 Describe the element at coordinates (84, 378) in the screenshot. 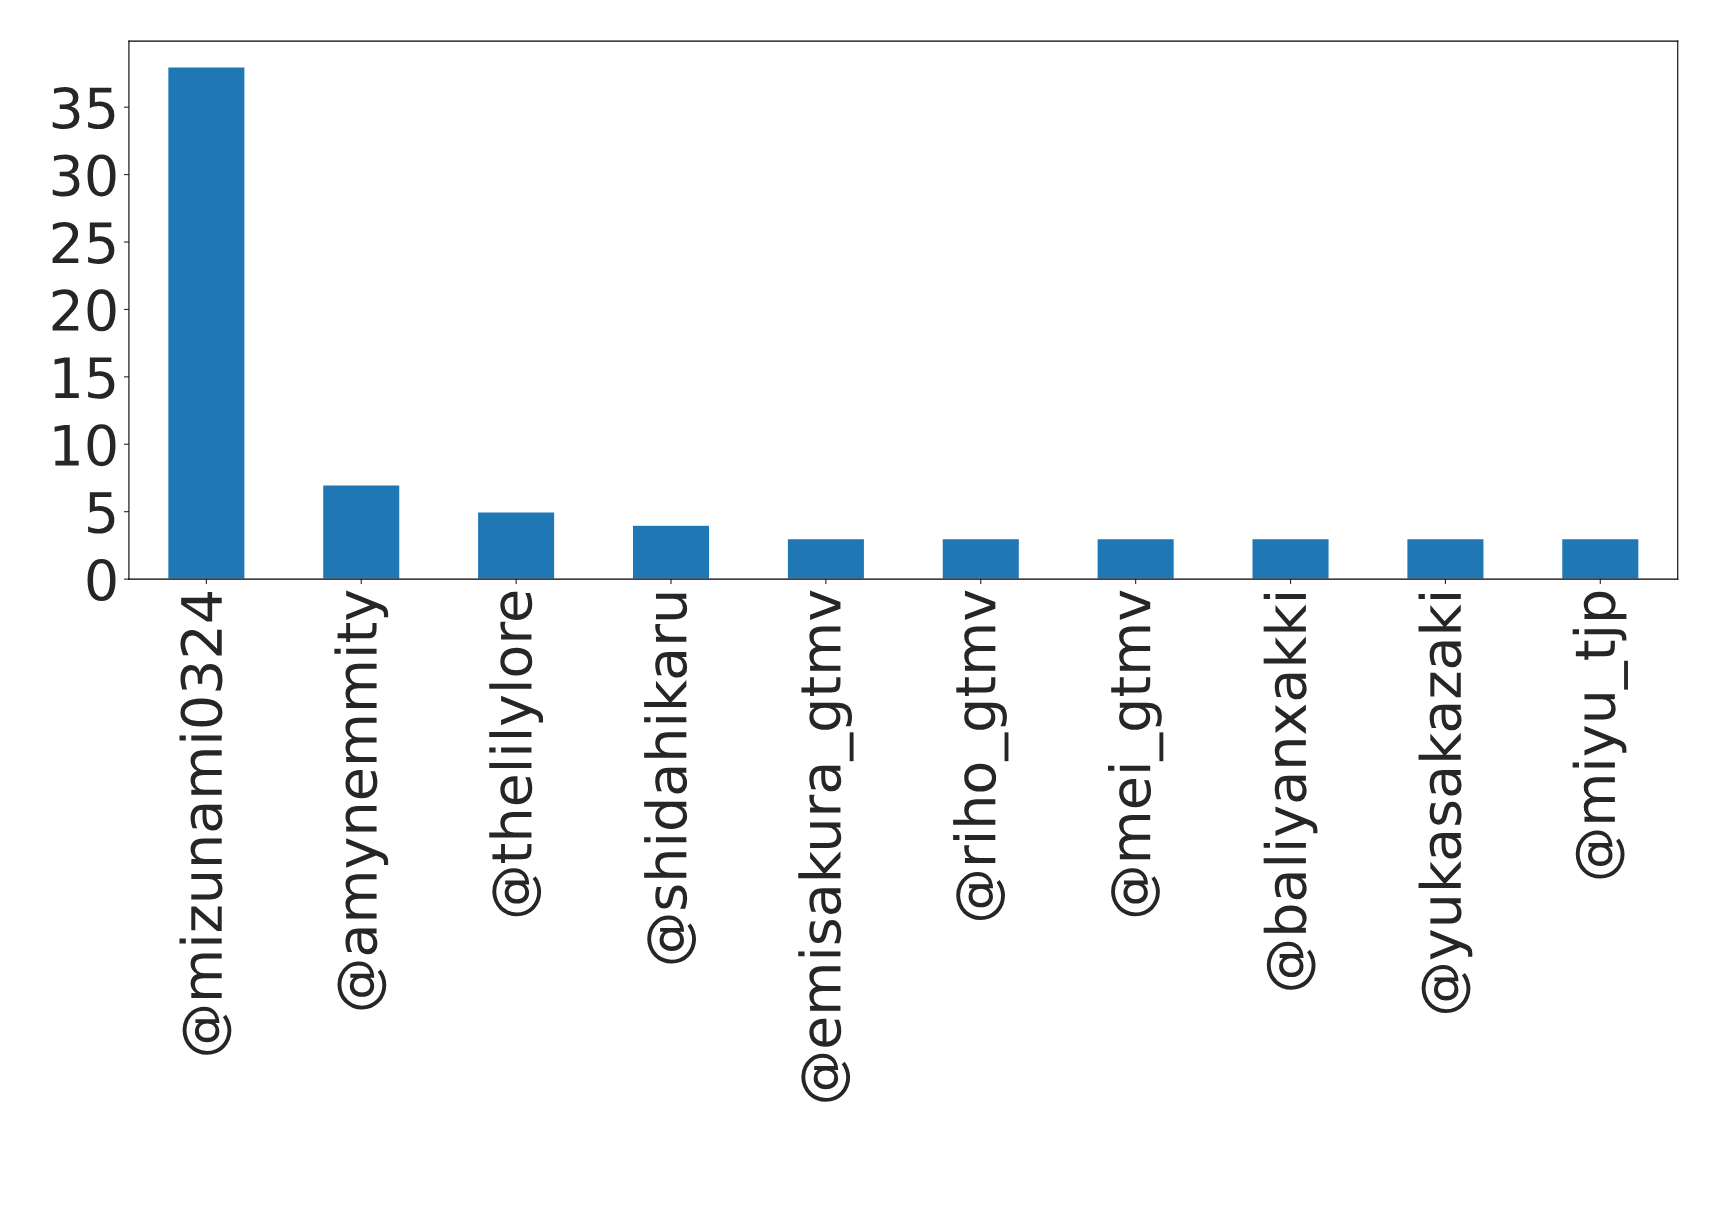

I see `y-tick-label: 15` at that location.